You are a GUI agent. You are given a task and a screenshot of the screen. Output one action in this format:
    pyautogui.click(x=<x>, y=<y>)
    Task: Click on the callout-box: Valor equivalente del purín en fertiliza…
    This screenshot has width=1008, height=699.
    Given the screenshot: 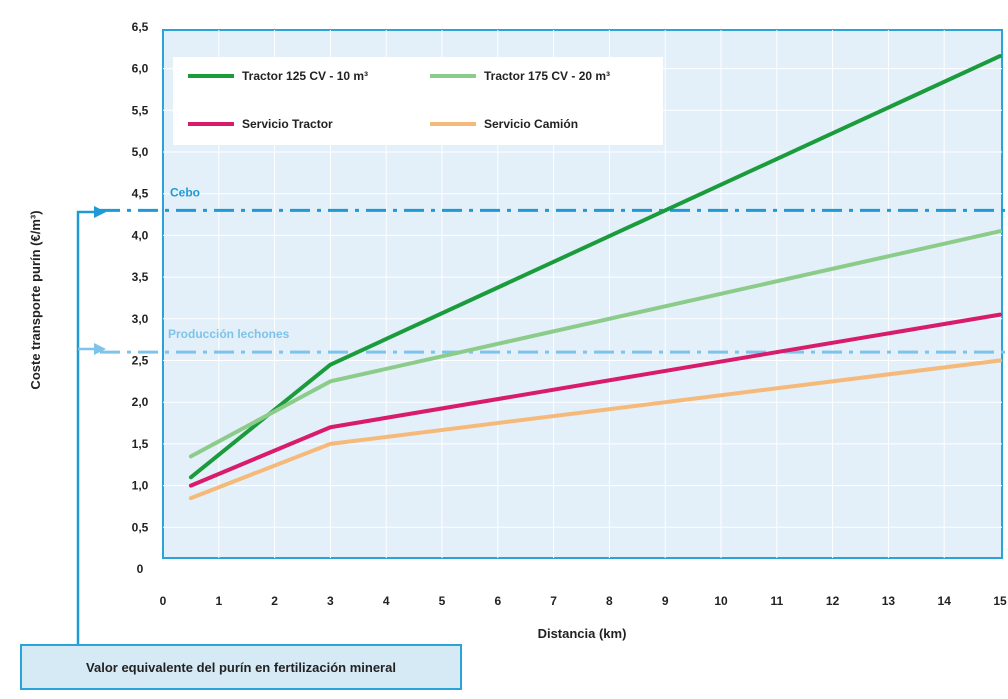 What is the action you would take?
    pyautogui.click(x=241, y=667)
    